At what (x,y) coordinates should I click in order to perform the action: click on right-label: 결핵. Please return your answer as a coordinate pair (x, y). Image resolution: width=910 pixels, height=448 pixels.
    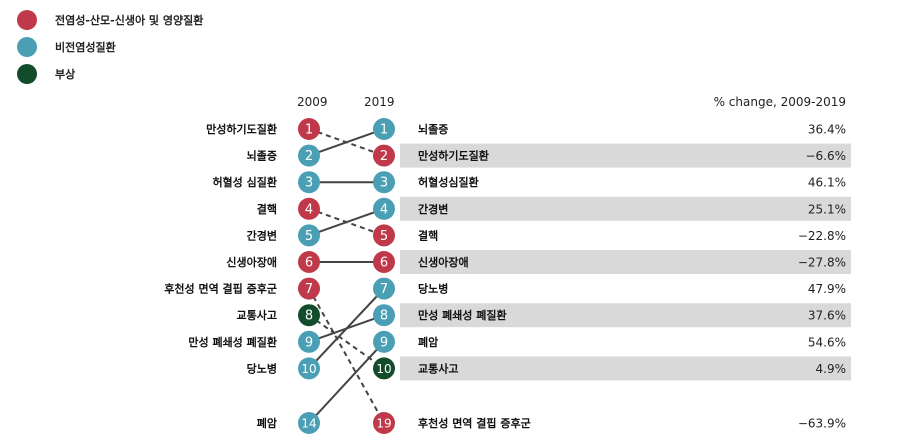
    Looking at the image, I should click on (428, 235).